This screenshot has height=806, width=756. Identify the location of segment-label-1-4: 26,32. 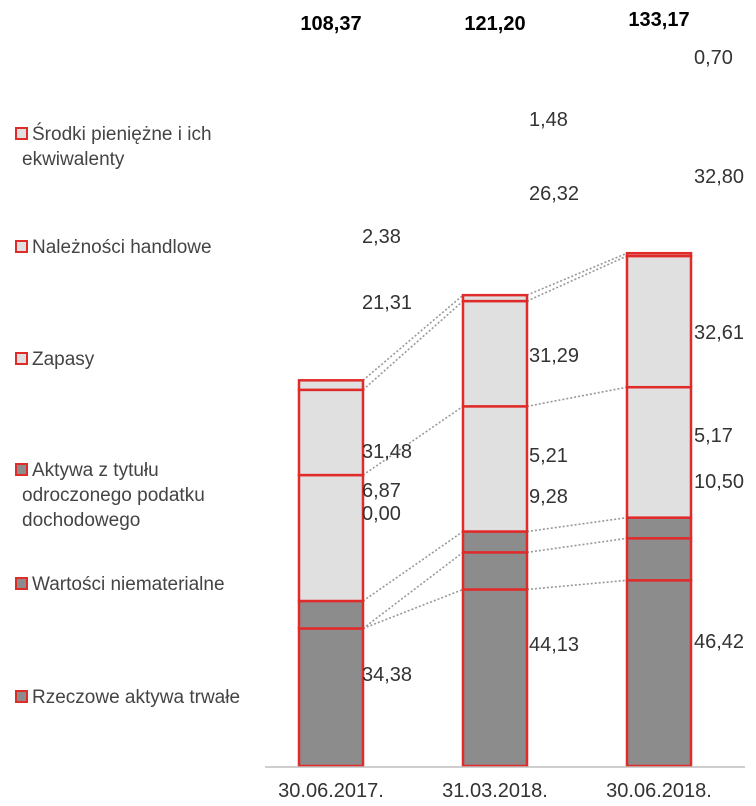
(554, 194).